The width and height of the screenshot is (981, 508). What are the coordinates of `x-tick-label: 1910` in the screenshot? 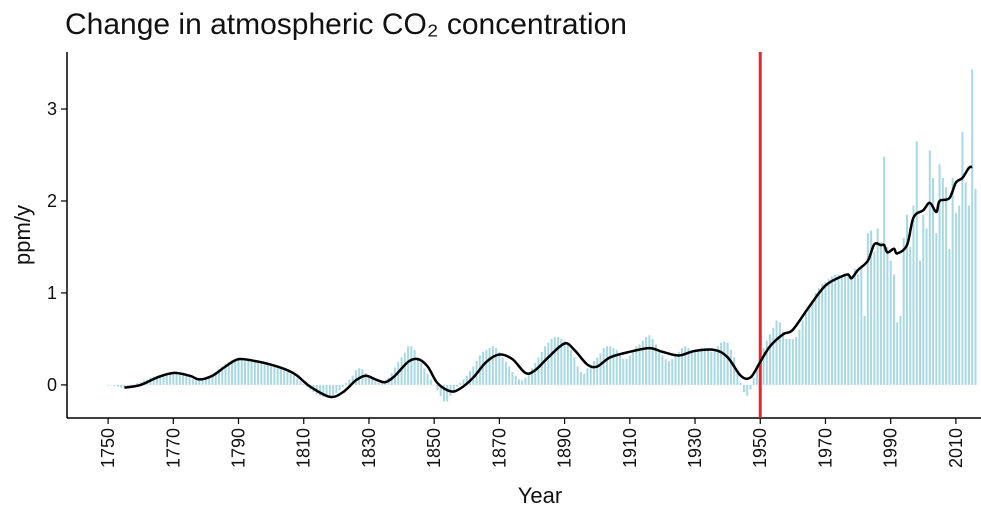 It's located at (630, 448).